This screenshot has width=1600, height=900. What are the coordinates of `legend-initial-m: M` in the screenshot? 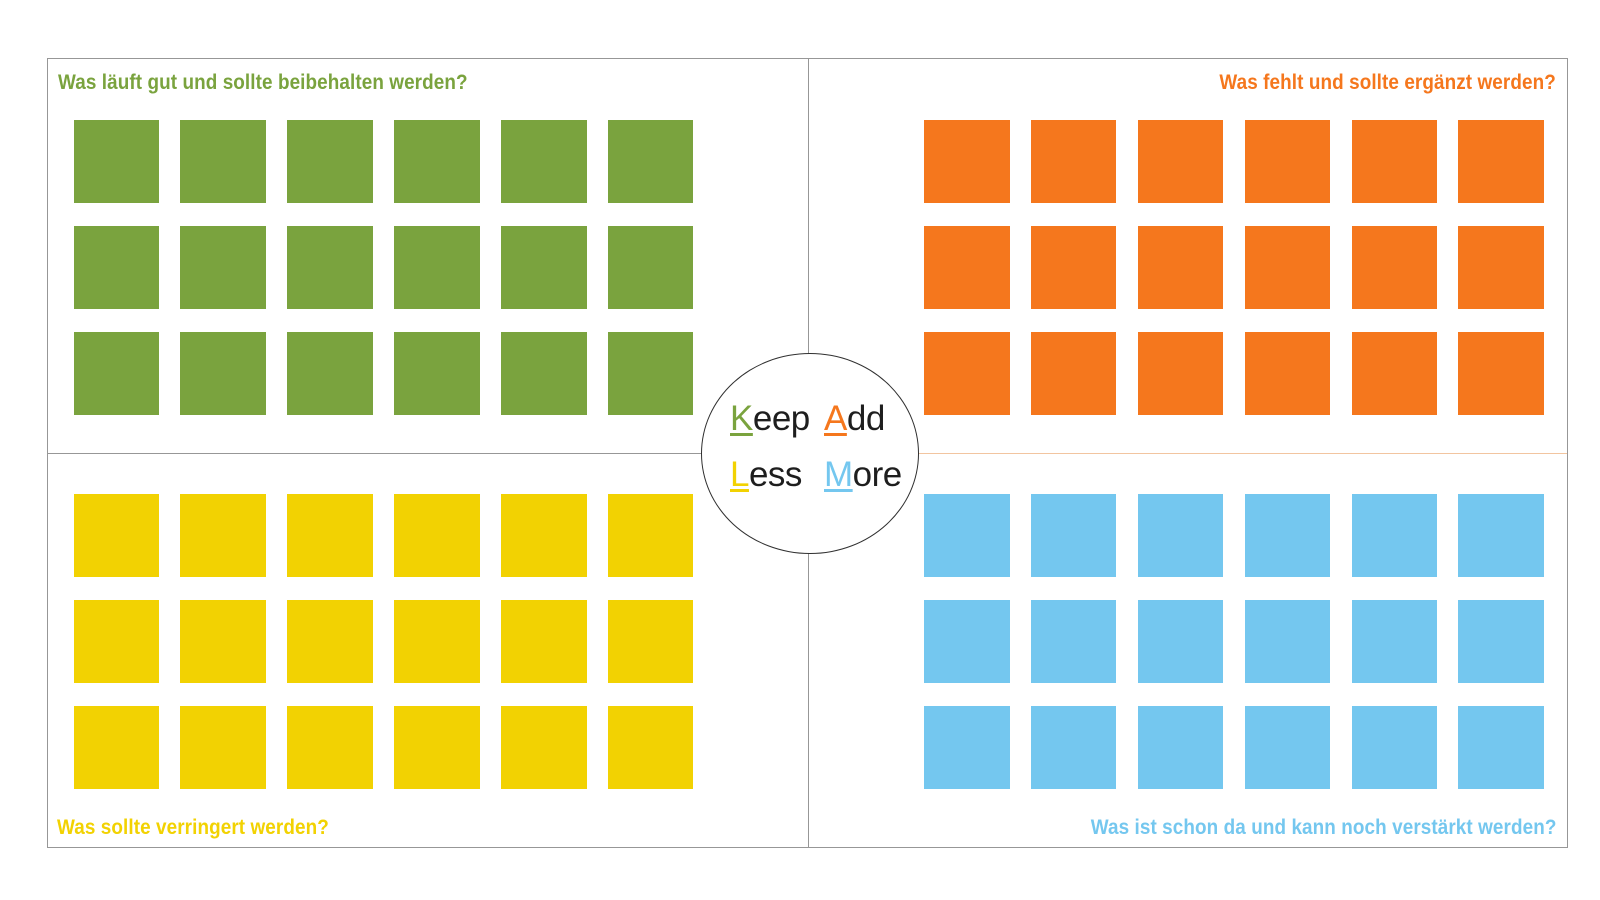 It's located at (838, 474).